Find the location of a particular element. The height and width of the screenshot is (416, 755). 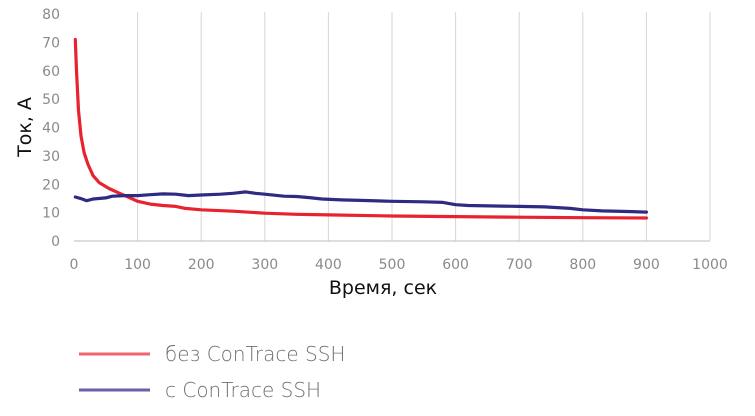

x-tick-label: 1000 is located at coordinates (710, 265).